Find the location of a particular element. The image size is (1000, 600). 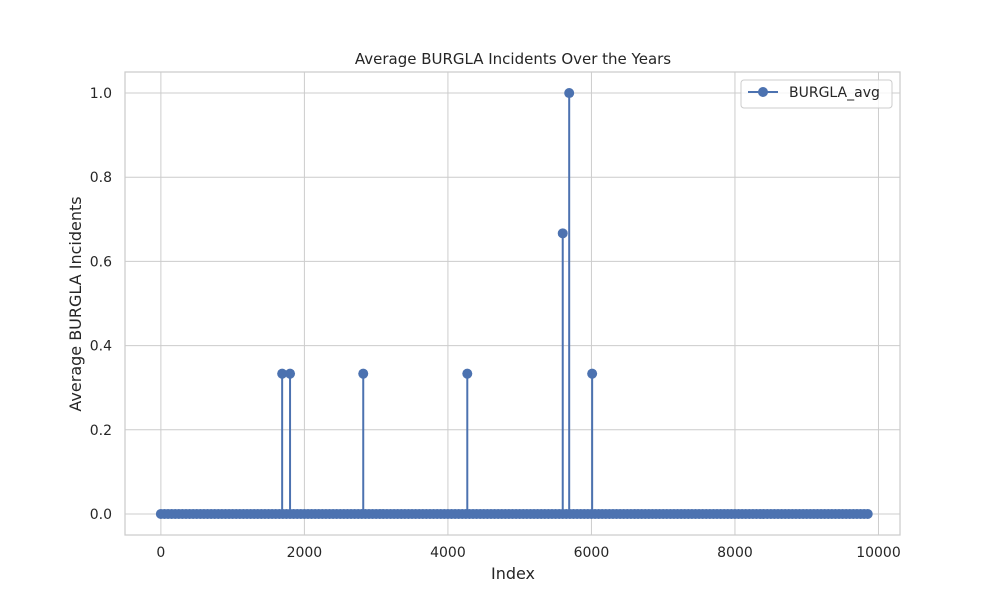

y-tick-label: 0.6 is located at coordinates (101, 262).